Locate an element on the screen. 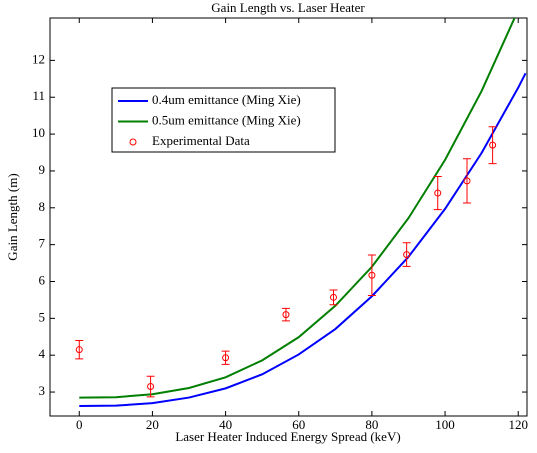 Image resolution: width=537 pixels, height=453 pixels. legend-box is located at coordinates (223, 120).